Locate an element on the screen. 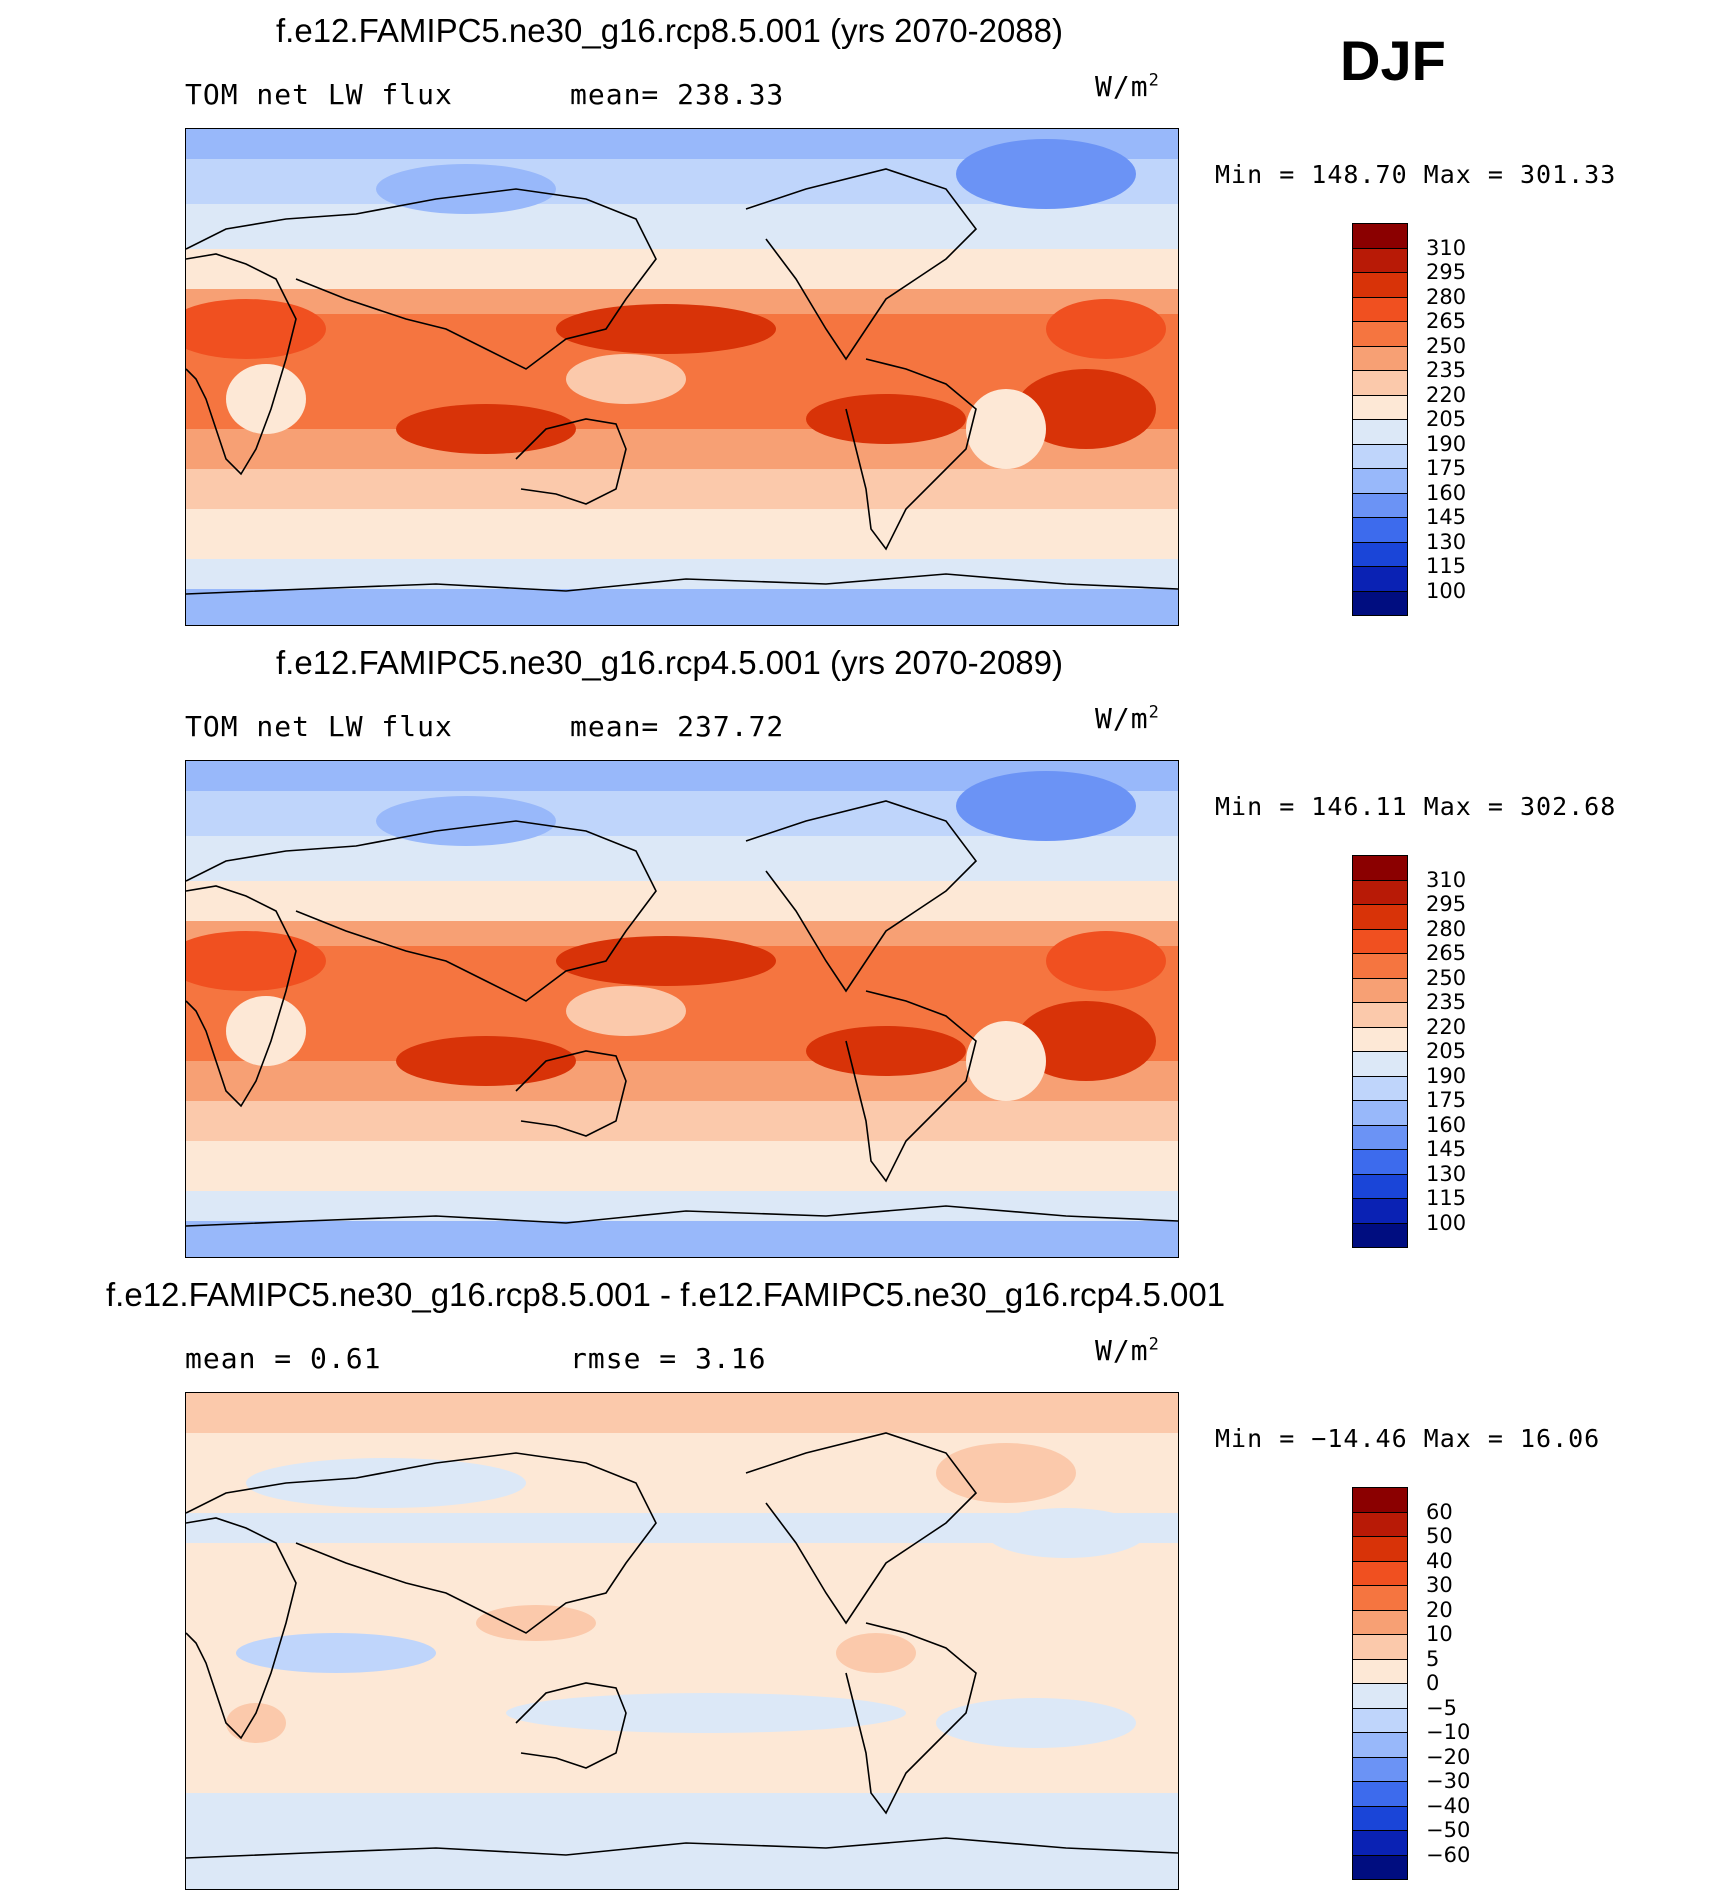  colorbar-label: 220 is located at coordinates (1446, 1026).